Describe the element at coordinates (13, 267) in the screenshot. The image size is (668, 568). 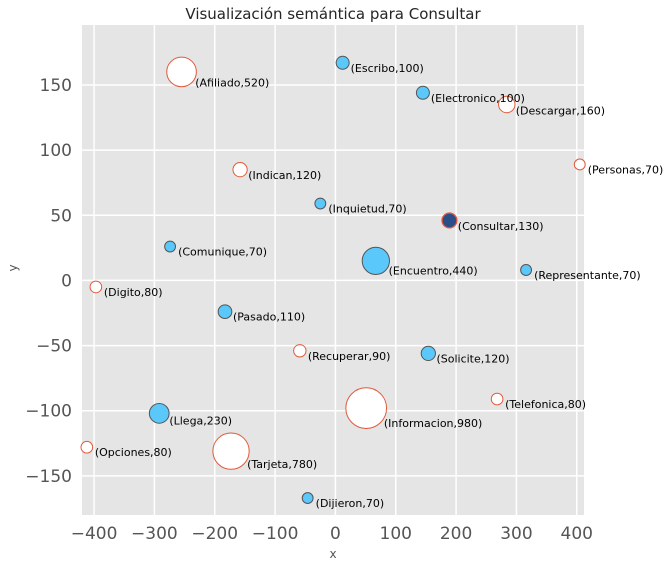
I see `y-axis-label: y` at that location.